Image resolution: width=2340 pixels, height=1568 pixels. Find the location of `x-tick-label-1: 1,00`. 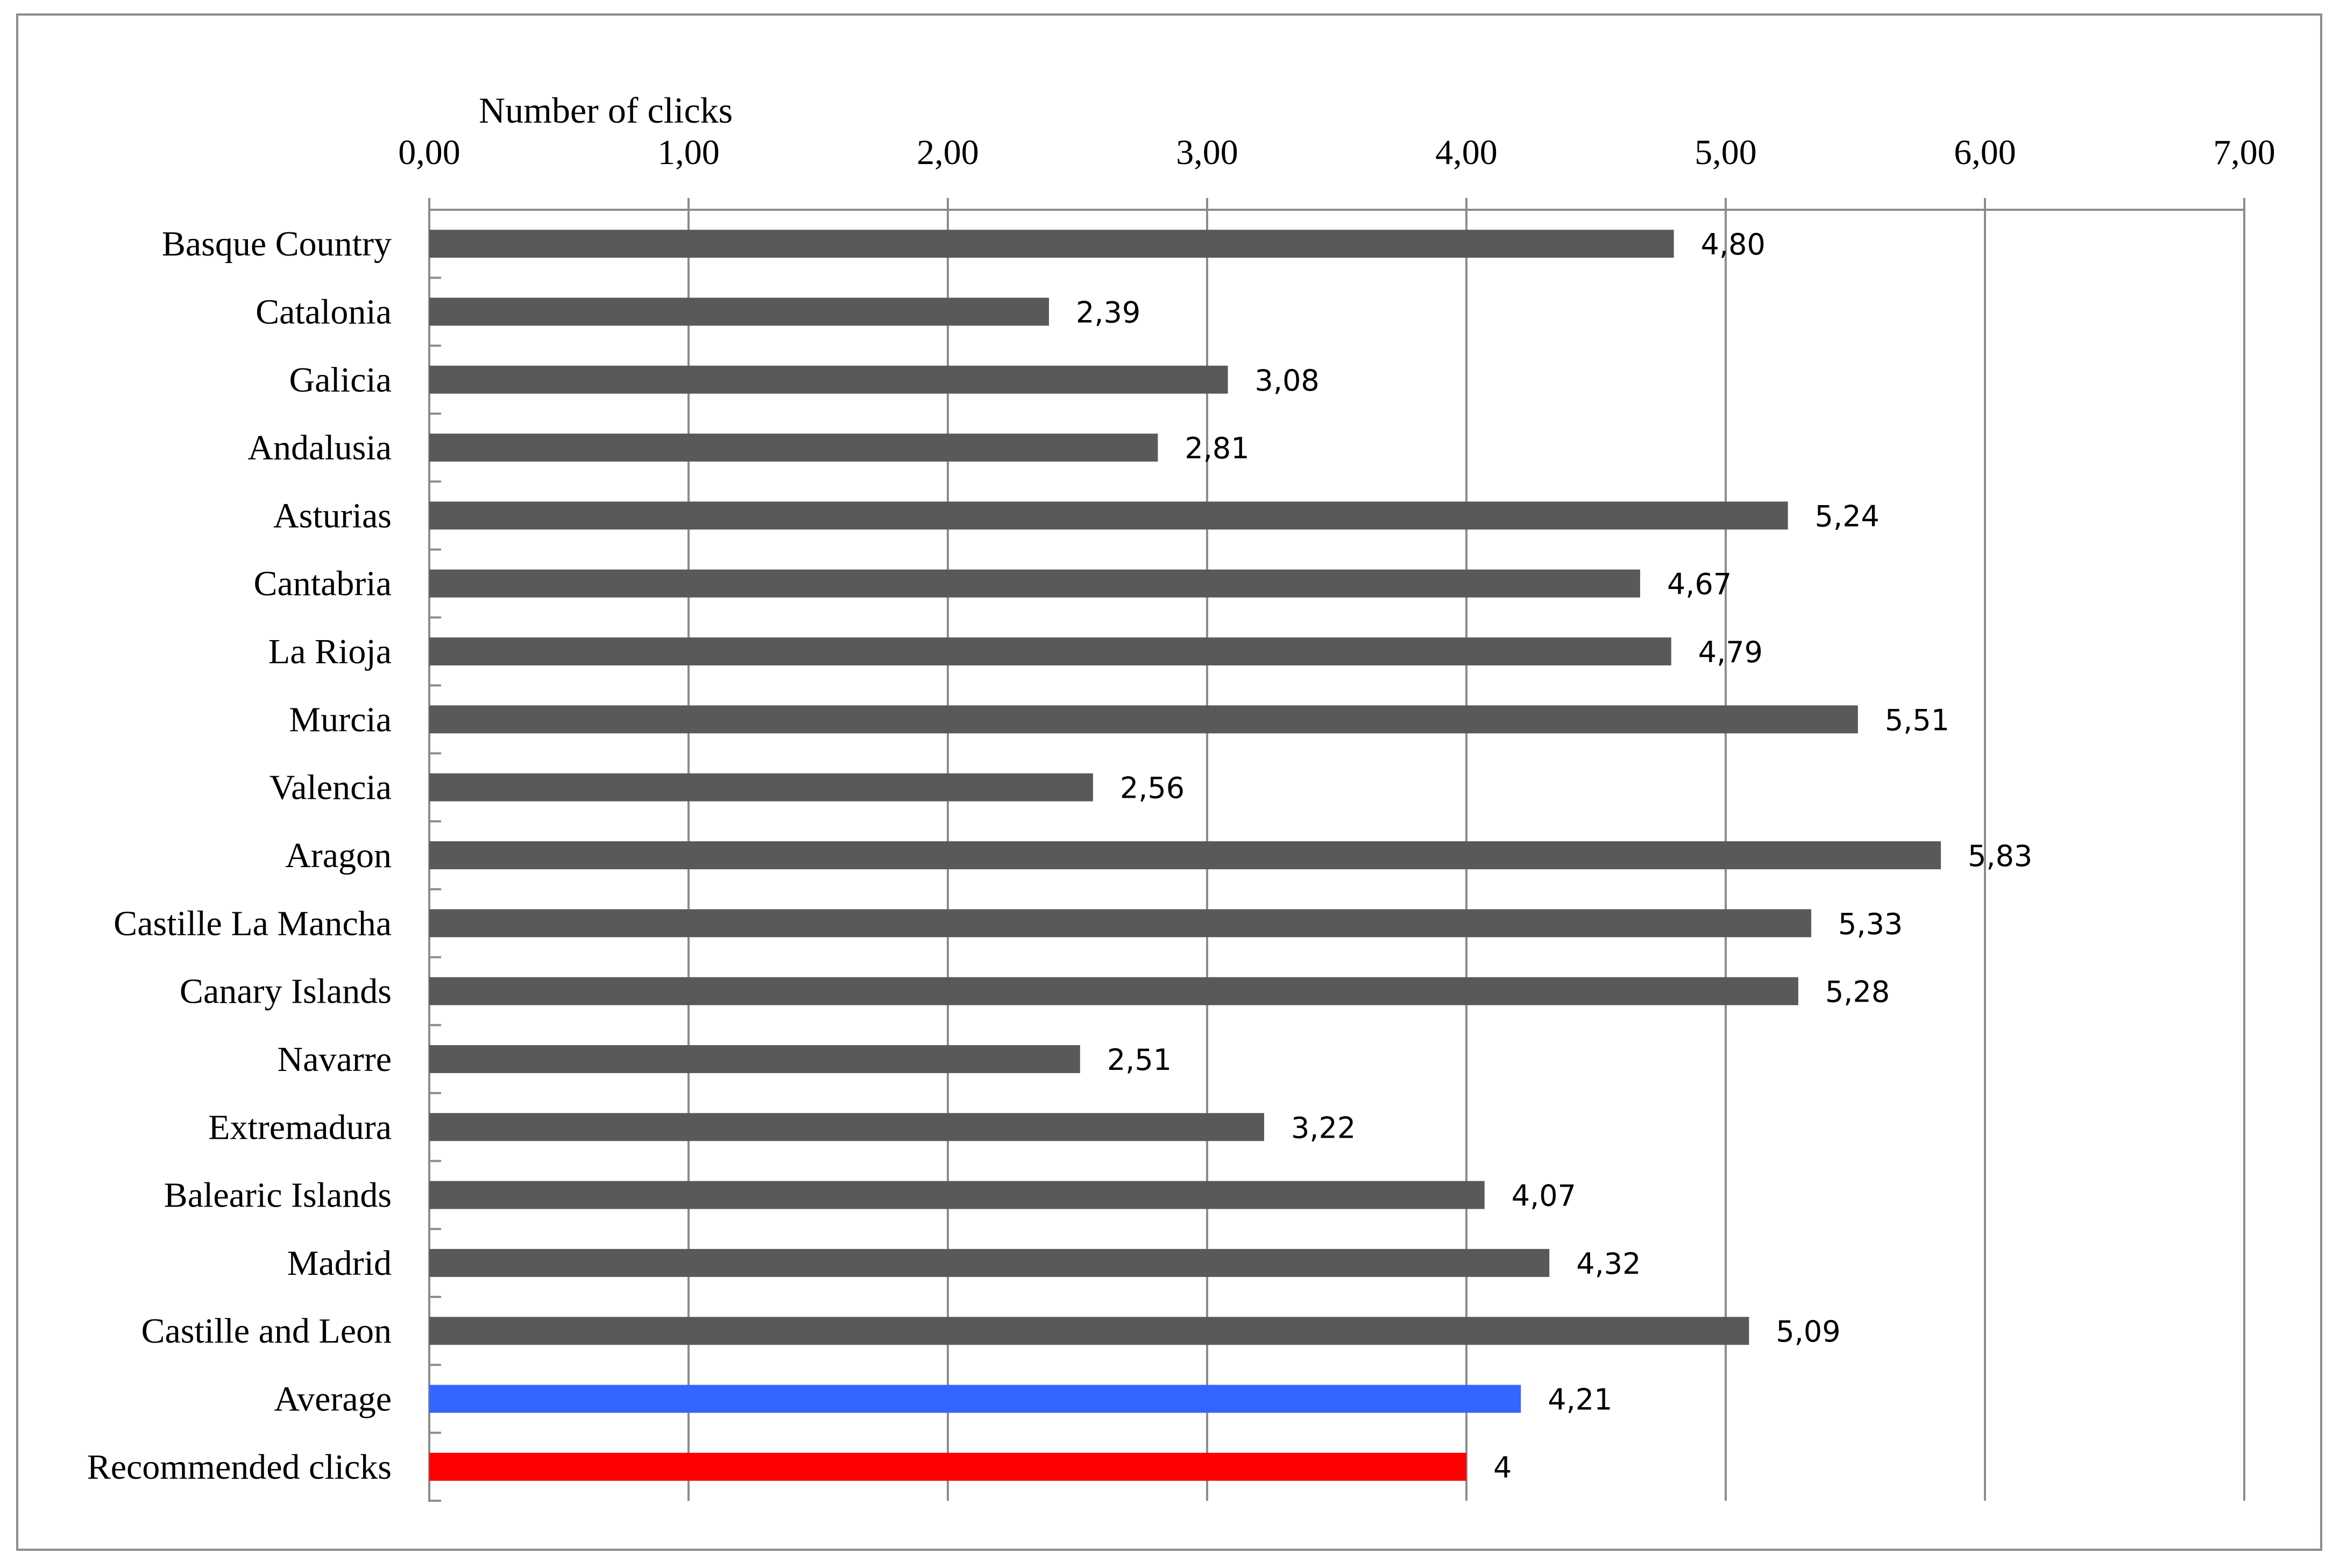

x-tick-label-1: 1,00 is located at coordinates (688, 152).